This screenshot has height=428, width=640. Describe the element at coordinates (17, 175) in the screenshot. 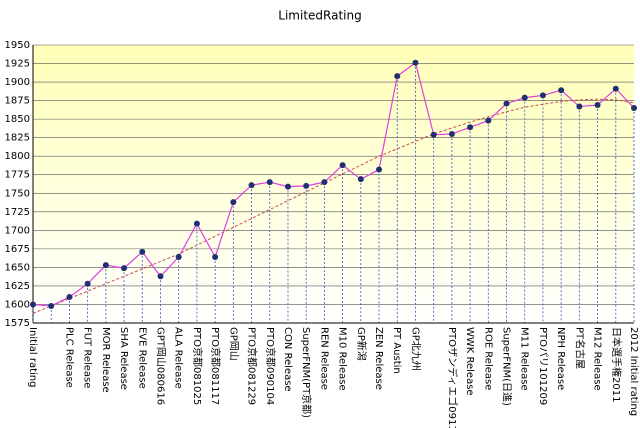

I see `y-tick-label: 1775` at that location.